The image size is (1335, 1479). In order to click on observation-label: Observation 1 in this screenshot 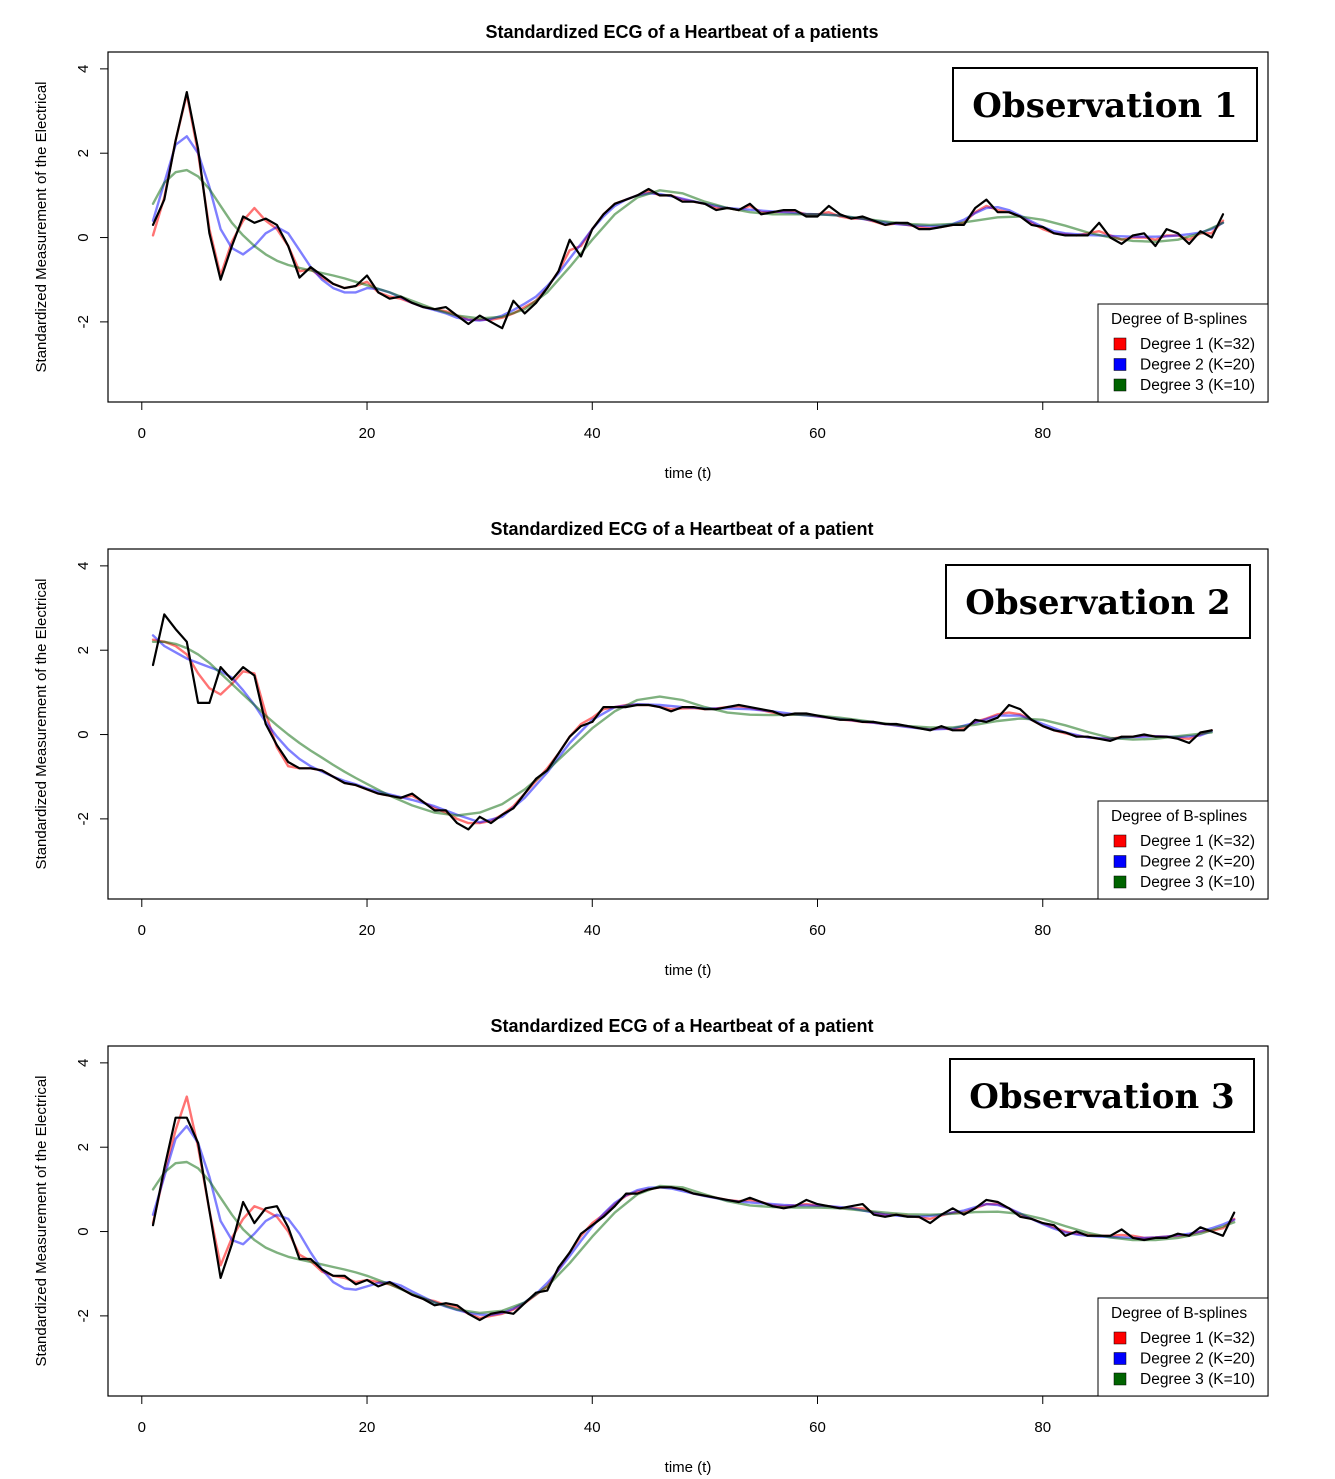, I will do `click(1104, 106)`.